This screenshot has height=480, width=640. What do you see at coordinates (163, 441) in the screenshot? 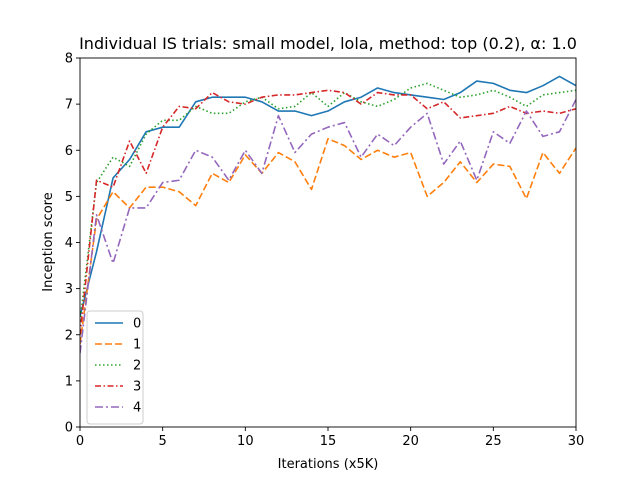
I see `x-tick-label: 5` at bounding box center [163, 441].